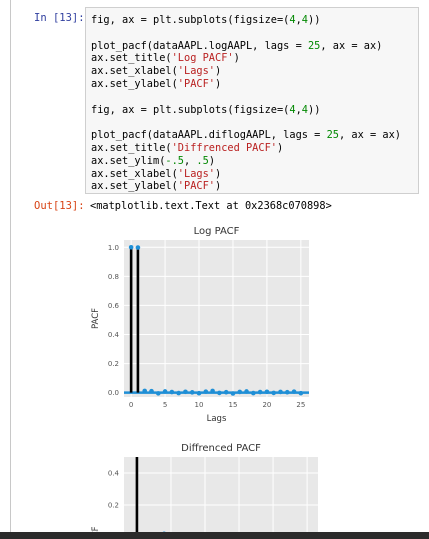 Image resolution: width=429 pixels, height=539 pixels. I want to click on output-text: <matplotlib.text.Text at 0x2368c070898>, so click(211, 206).